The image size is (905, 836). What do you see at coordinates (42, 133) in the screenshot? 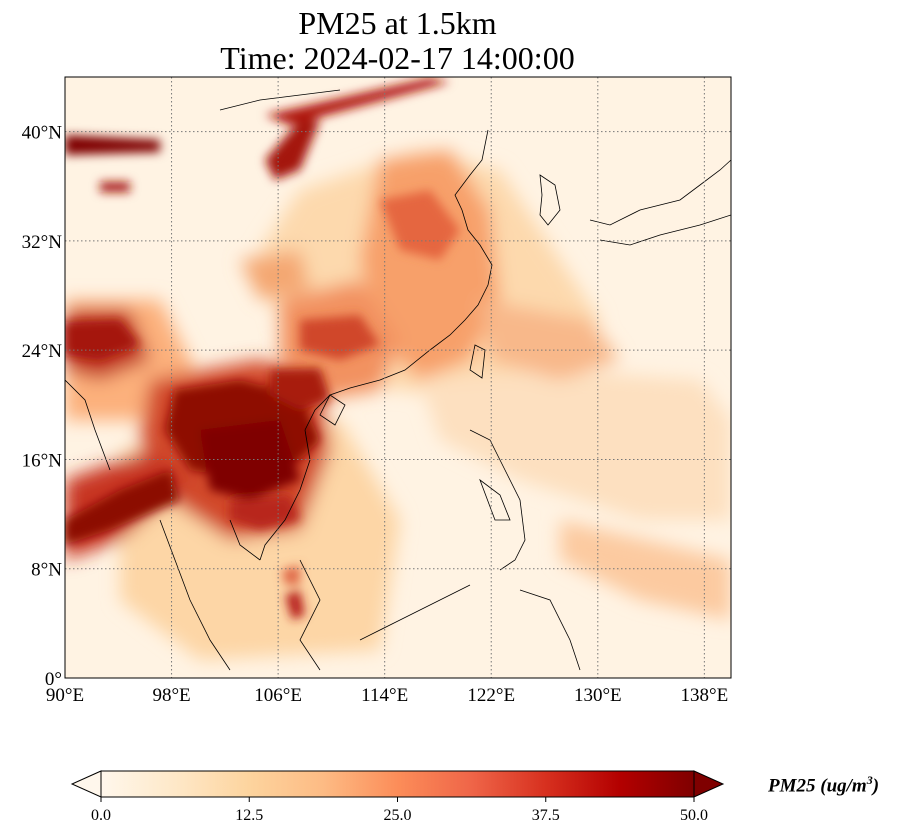
I see `lat-tick-label: 40°N` at bounding box center [42, 133].